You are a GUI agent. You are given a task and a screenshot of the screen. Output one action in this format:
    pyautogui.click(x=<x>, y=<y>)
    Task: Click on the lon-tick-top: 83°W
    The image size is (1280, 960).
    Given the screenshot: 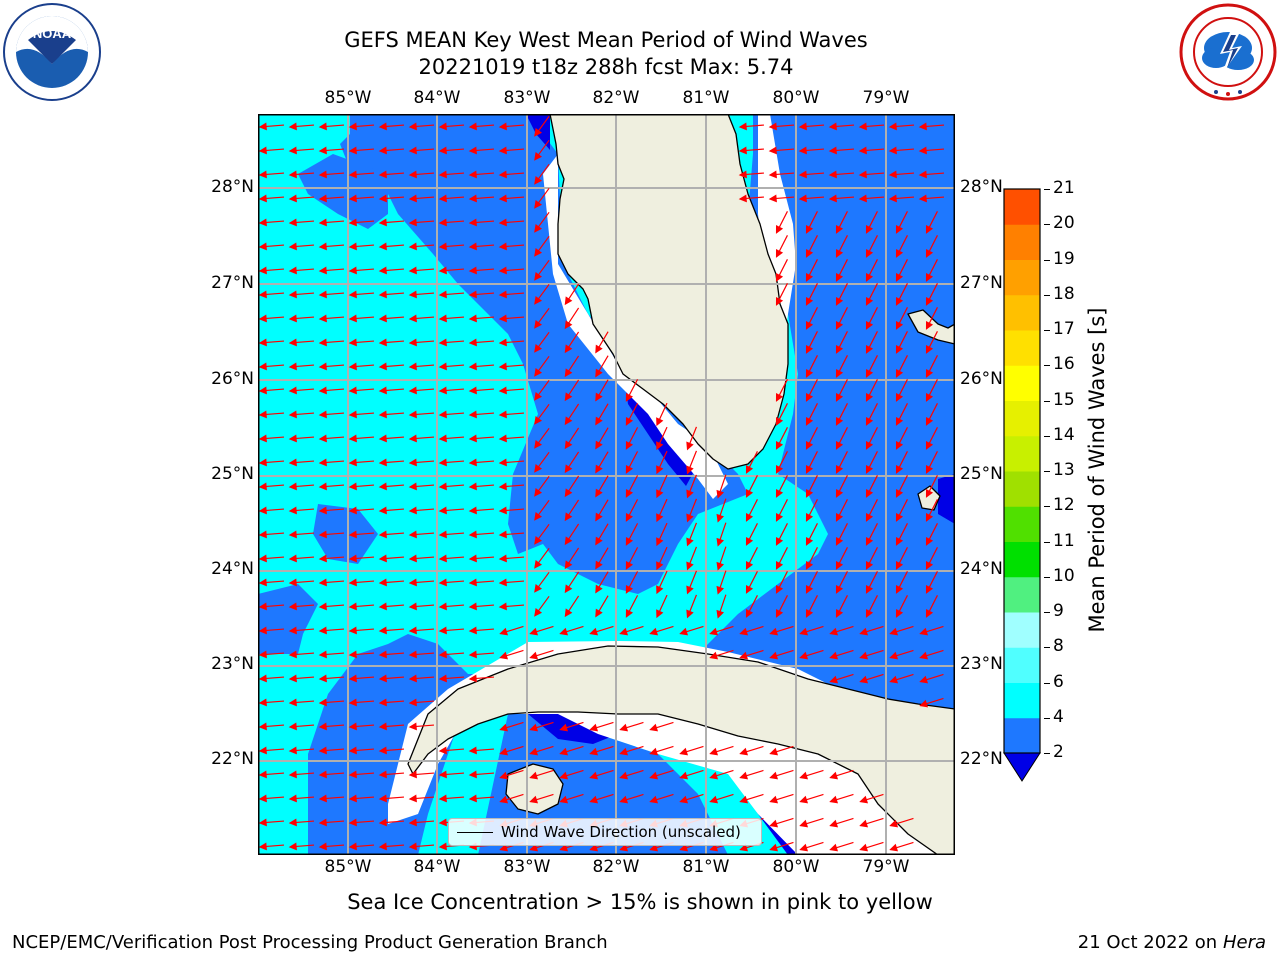 What is the action you would take?
    pyautogui.click(x=527, y=98)
    